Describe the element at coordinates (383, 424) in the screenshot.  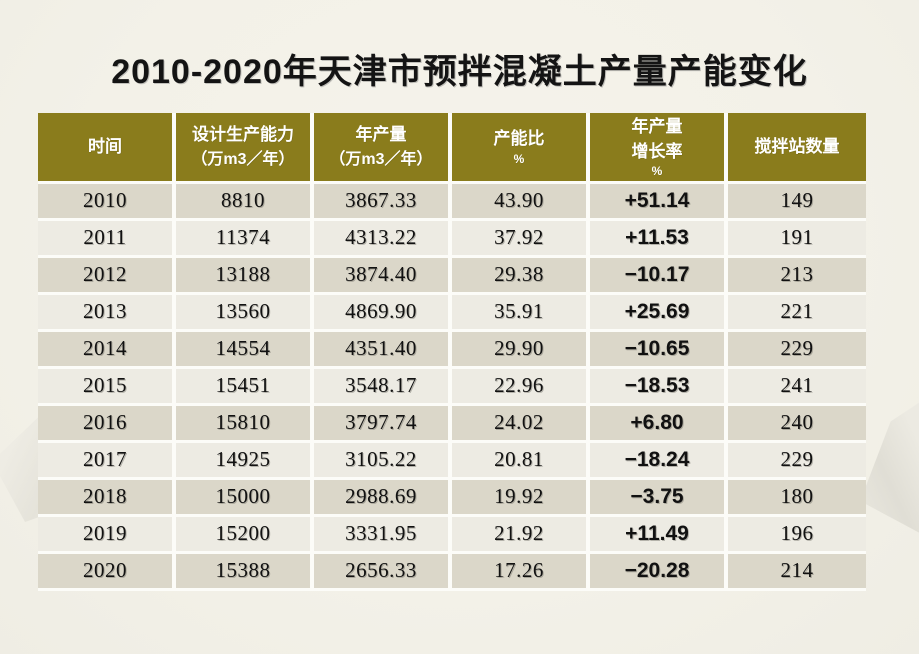
I see `cell-output: 3797.74` at that location.